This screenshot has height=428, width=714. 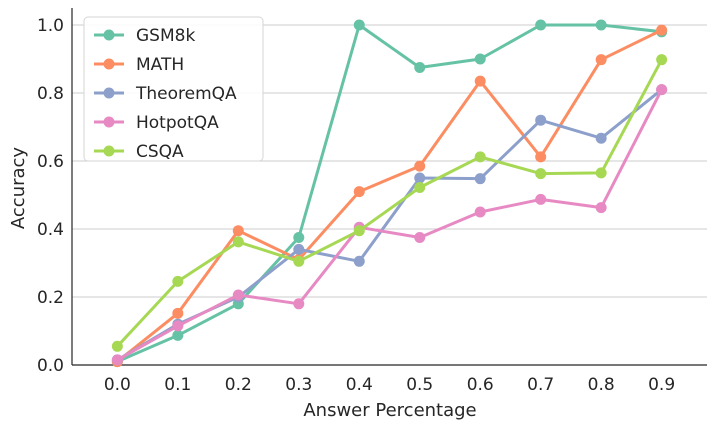 What do you see at coordinates (50, 162) in the screenshot?
I see `y-tick-label: 0.6` at bounding box center [50, 162].